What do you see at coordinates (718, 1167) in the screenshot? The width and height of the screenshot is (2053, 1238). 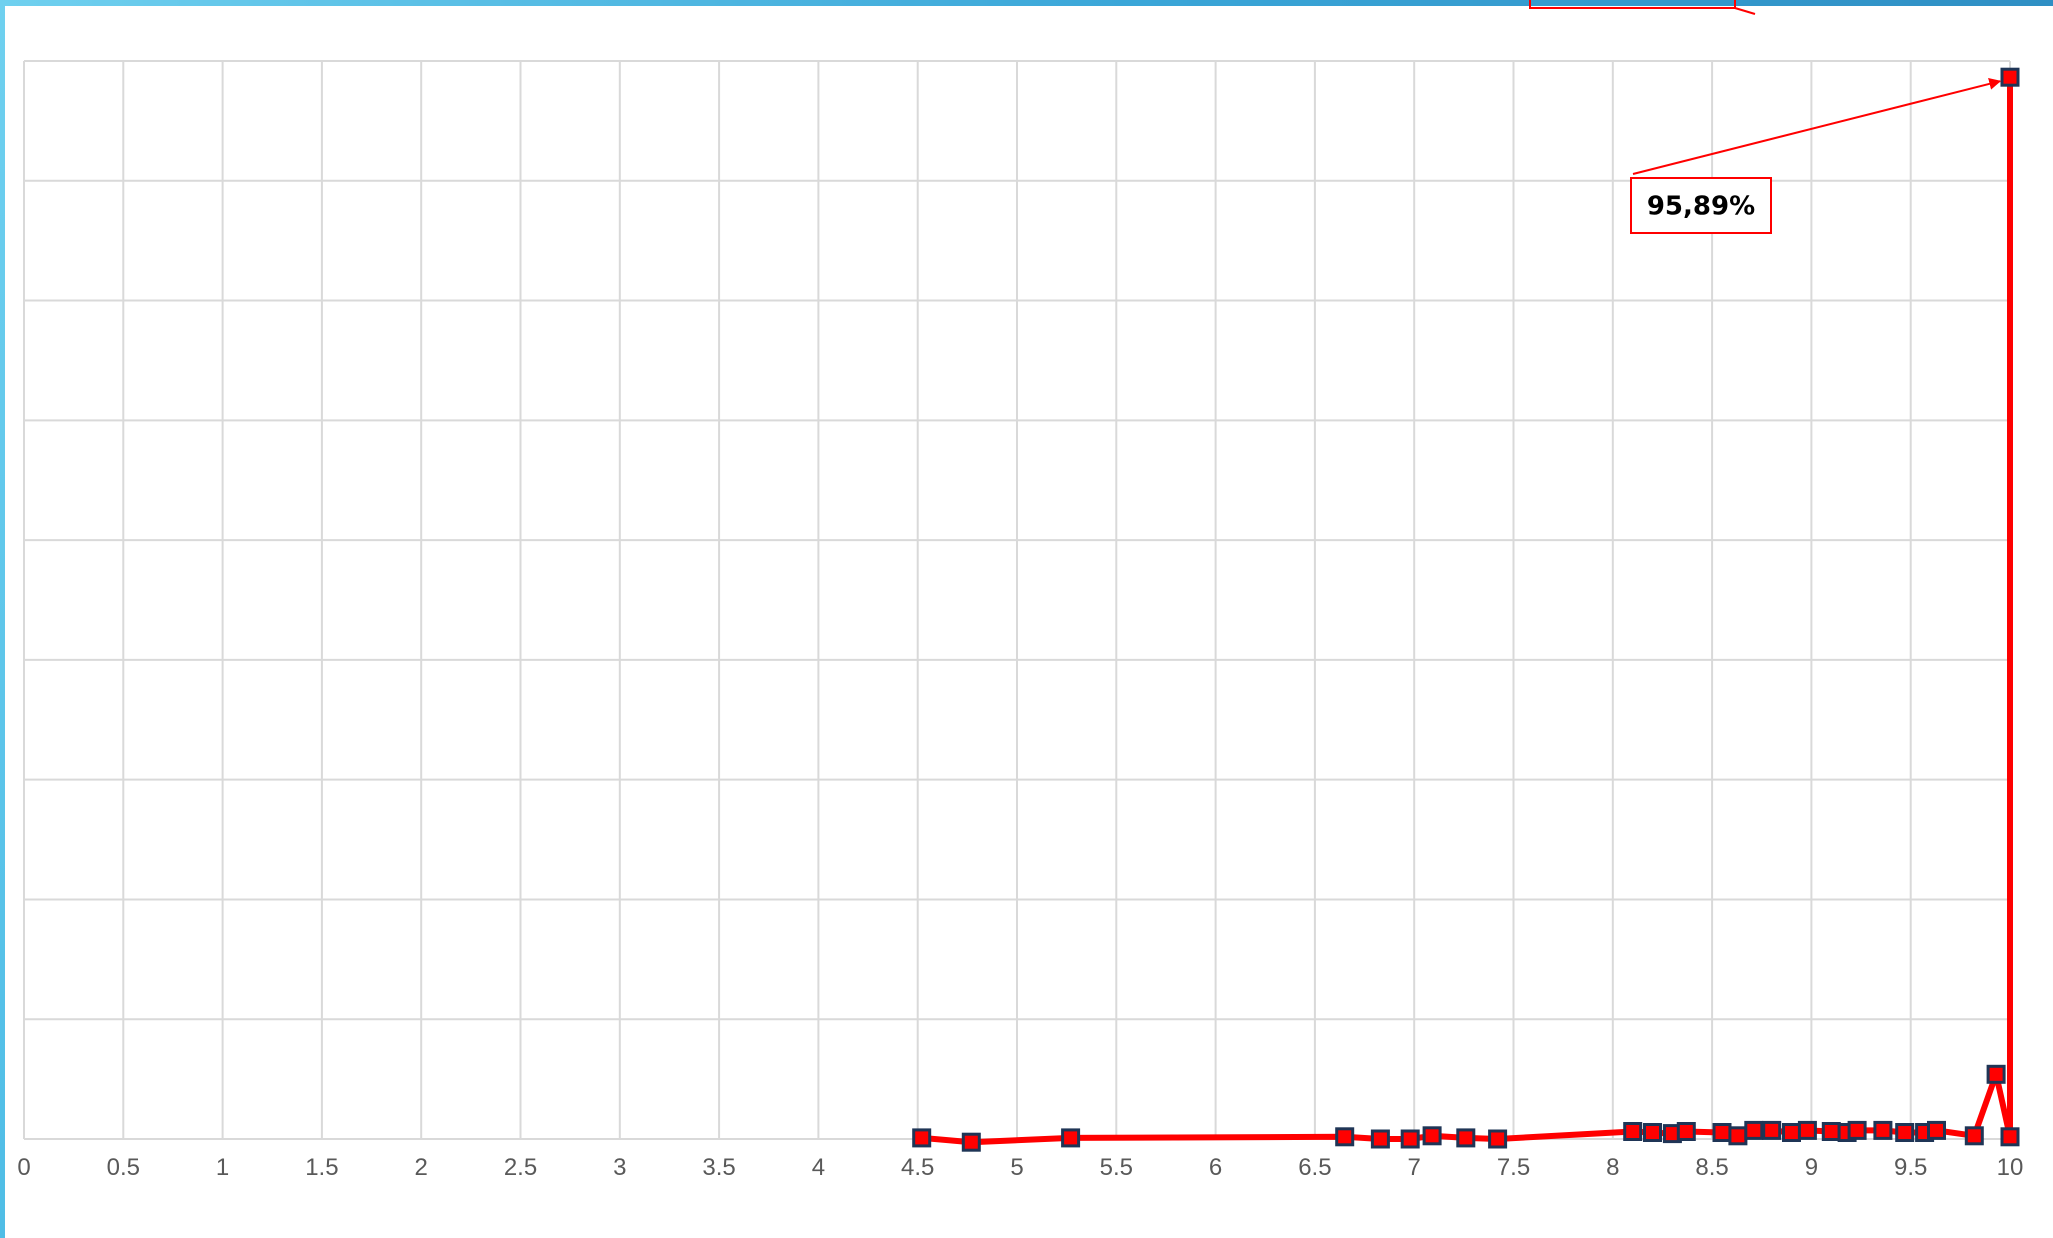 I see `x-tick-label: 3.5` at bounding box center [718, 1167].